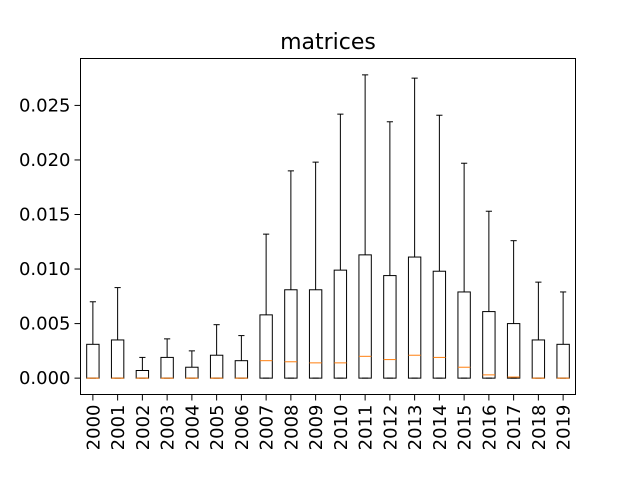 This screenshot has width=640, height=480. Describe the element at coordinates (93, 428) in the screenshot. I see `x-tick-label: 2000` at that location.